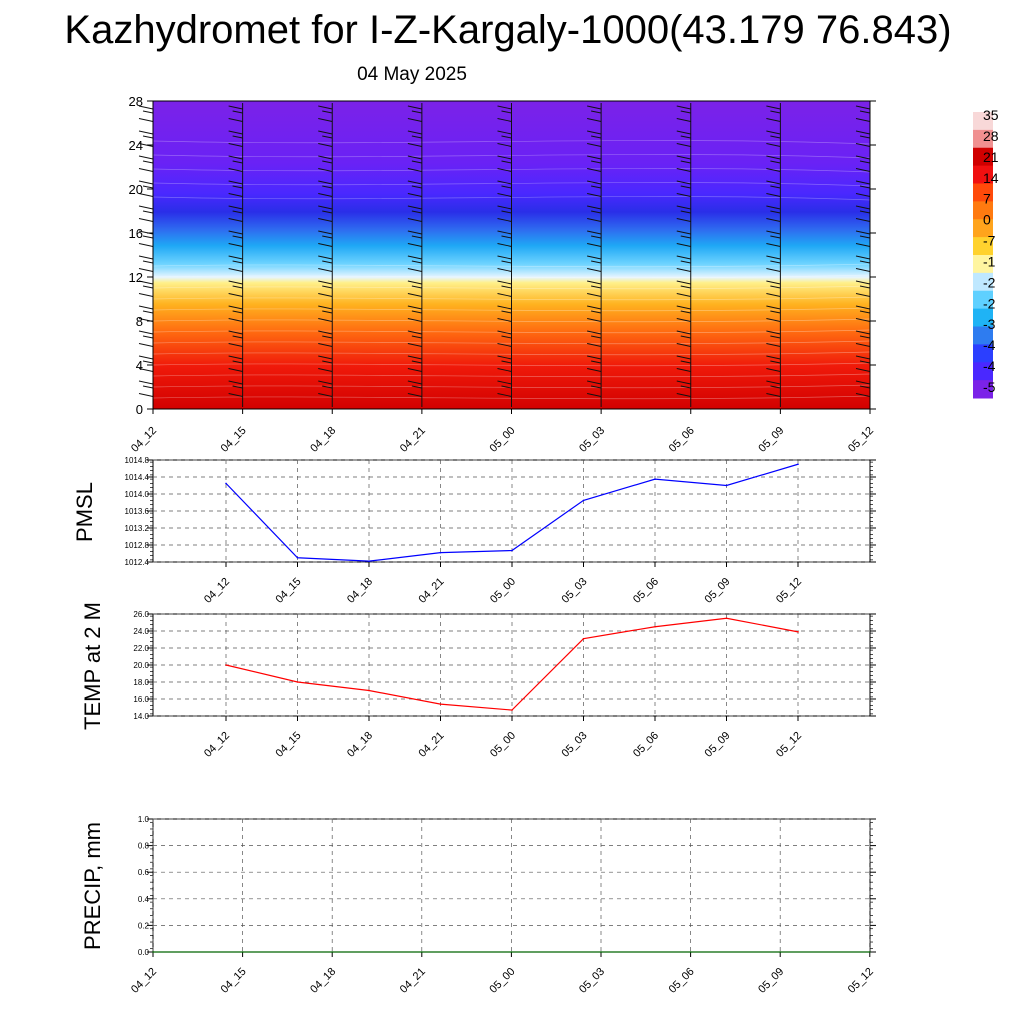 The image size is (1024, 1024). I want to click on colorbar-label: -2, so click(989, 303).